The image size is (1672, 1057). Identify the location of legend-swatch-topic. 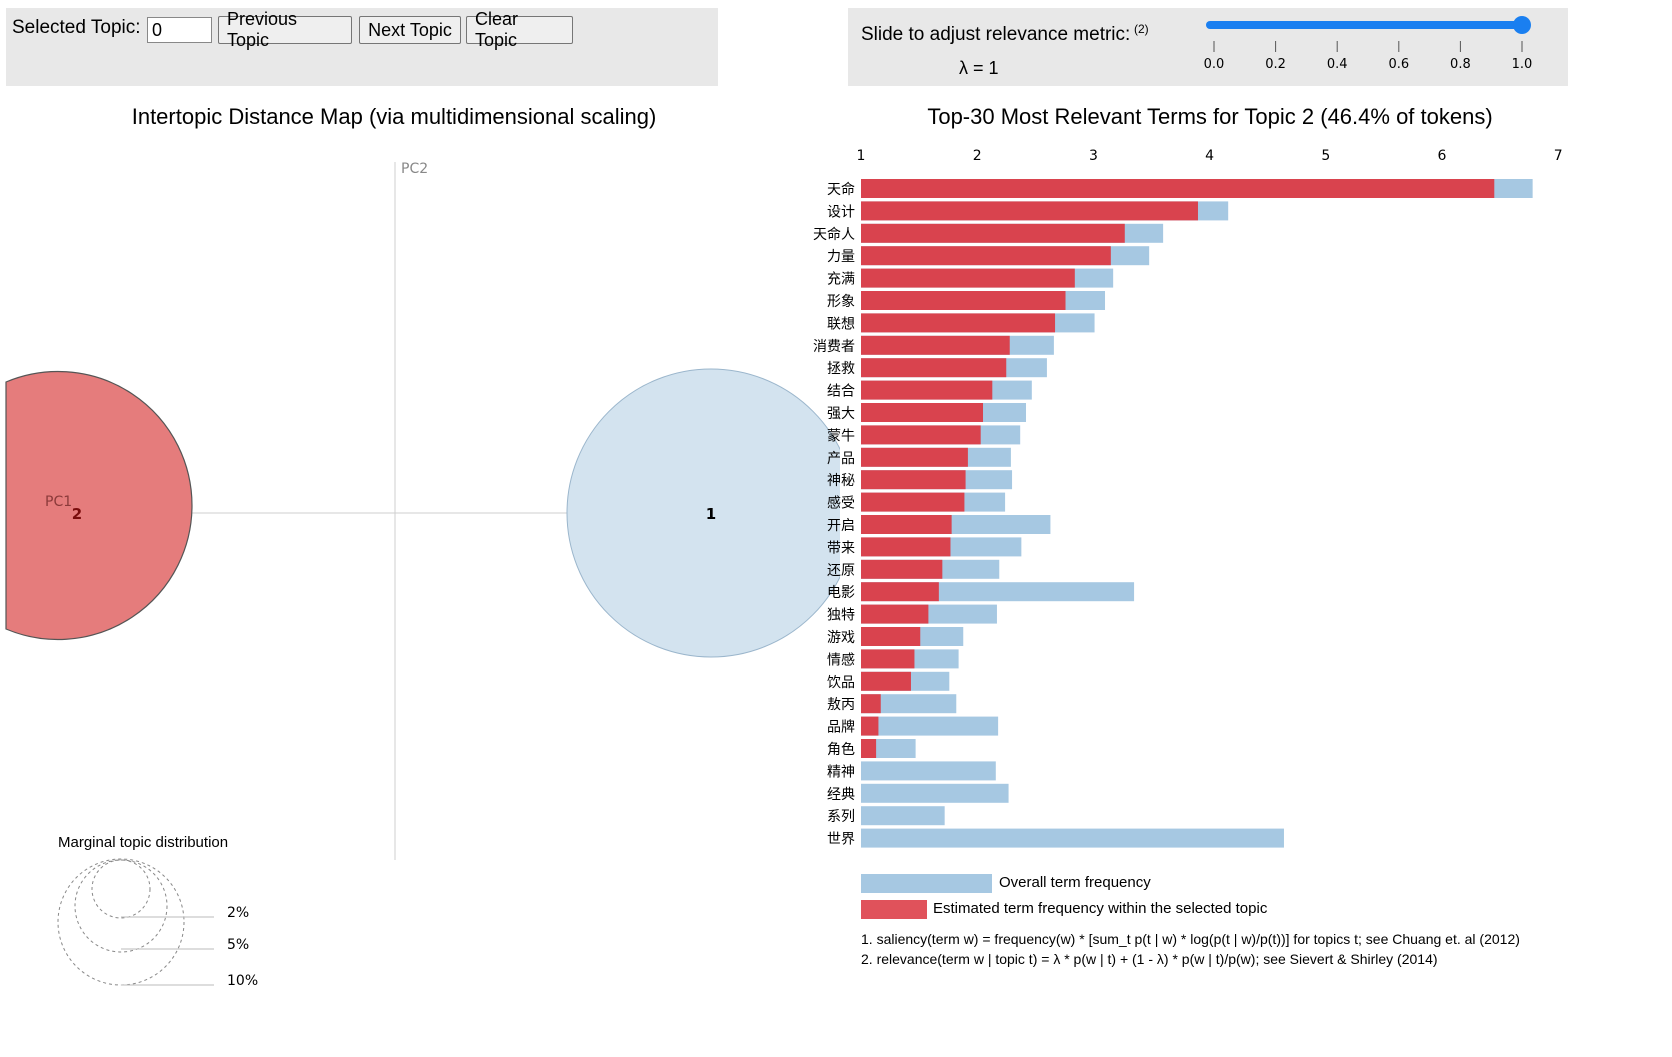
(894, 909).